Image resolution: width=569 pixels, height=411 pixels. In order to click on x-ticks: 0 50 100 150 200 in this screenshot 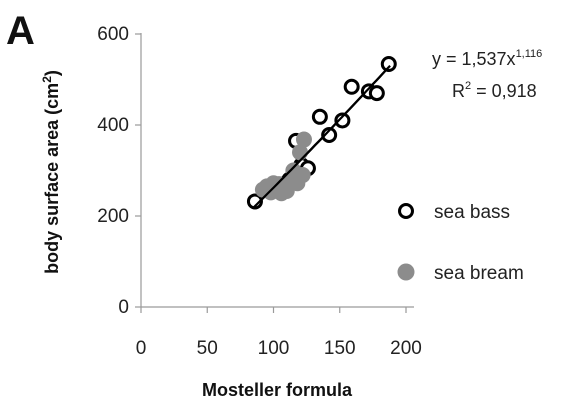, I will do `click(279, 333)`.